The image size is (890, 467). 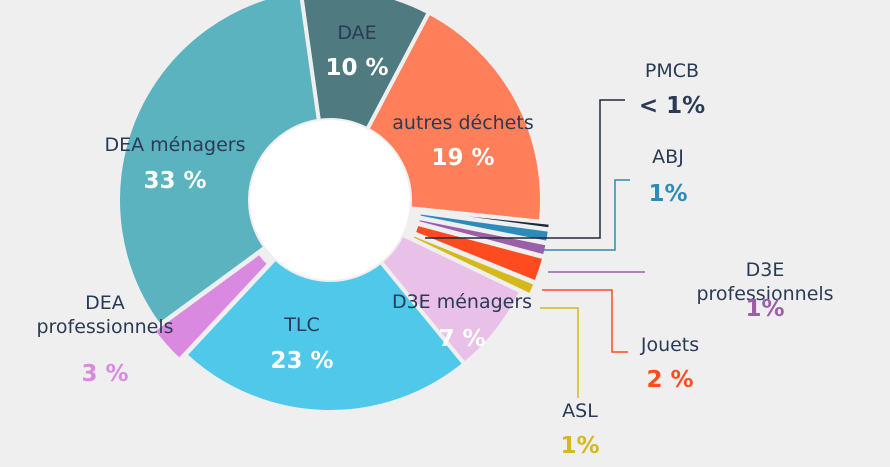 What do you see at coordinates (105, 374) in the screenshot?
I see `segment-value: 3 %` at bounding box center [105, 374].